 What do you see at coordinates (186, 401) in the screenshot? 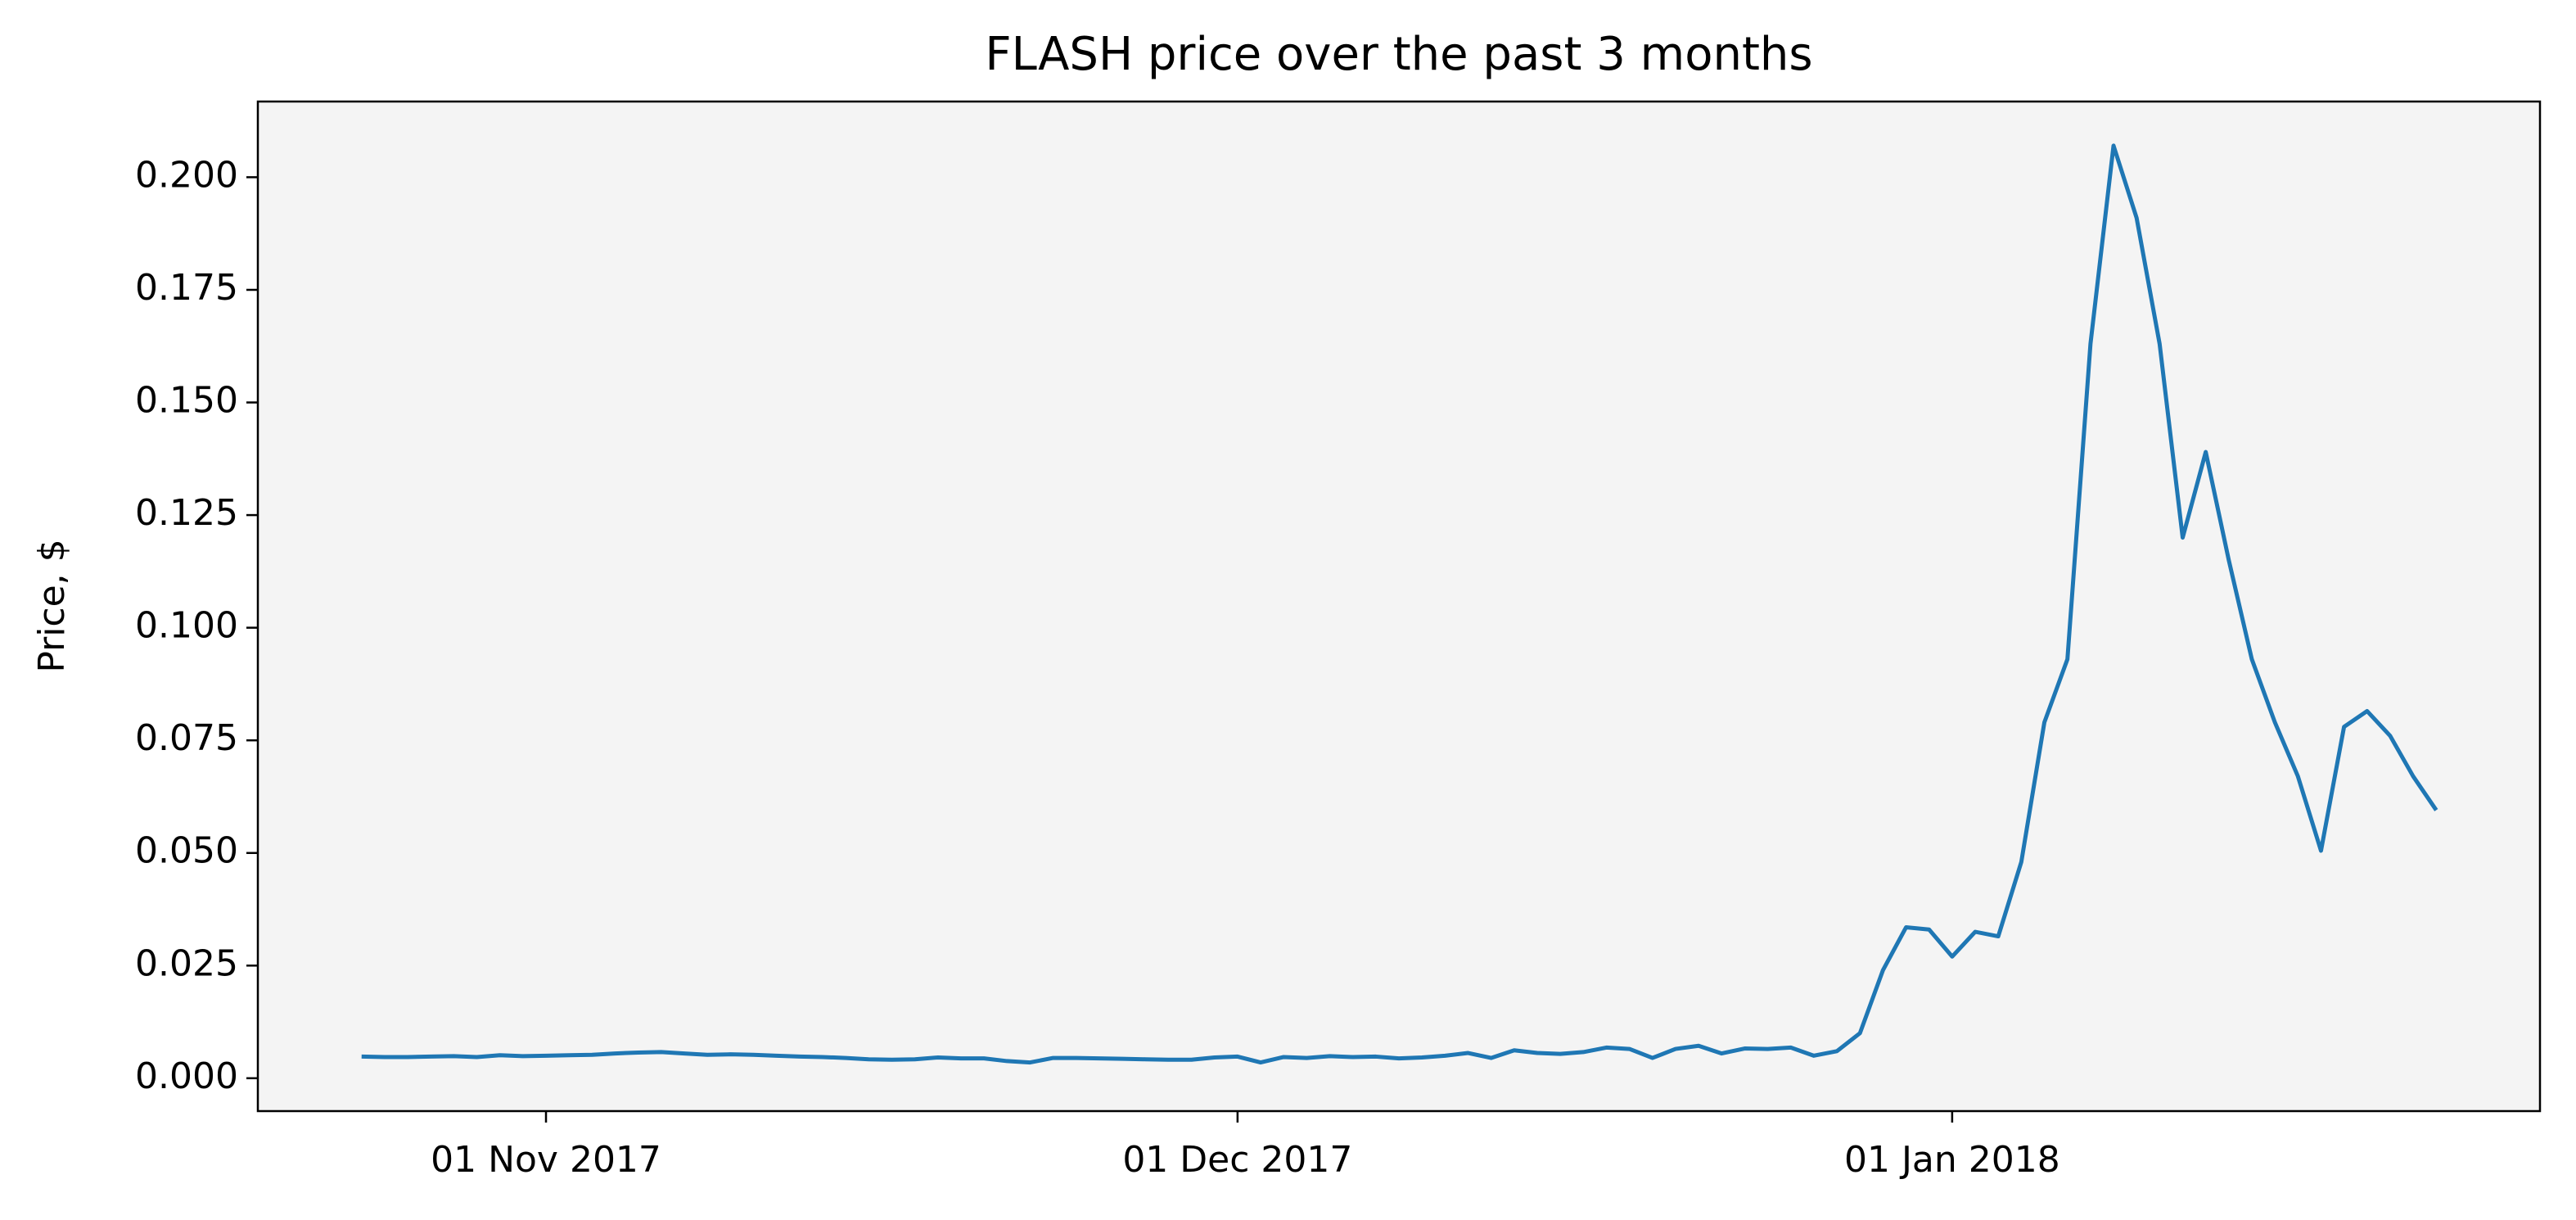
I see `y-tick-label: 0.150` at bounding box center [186, 401].